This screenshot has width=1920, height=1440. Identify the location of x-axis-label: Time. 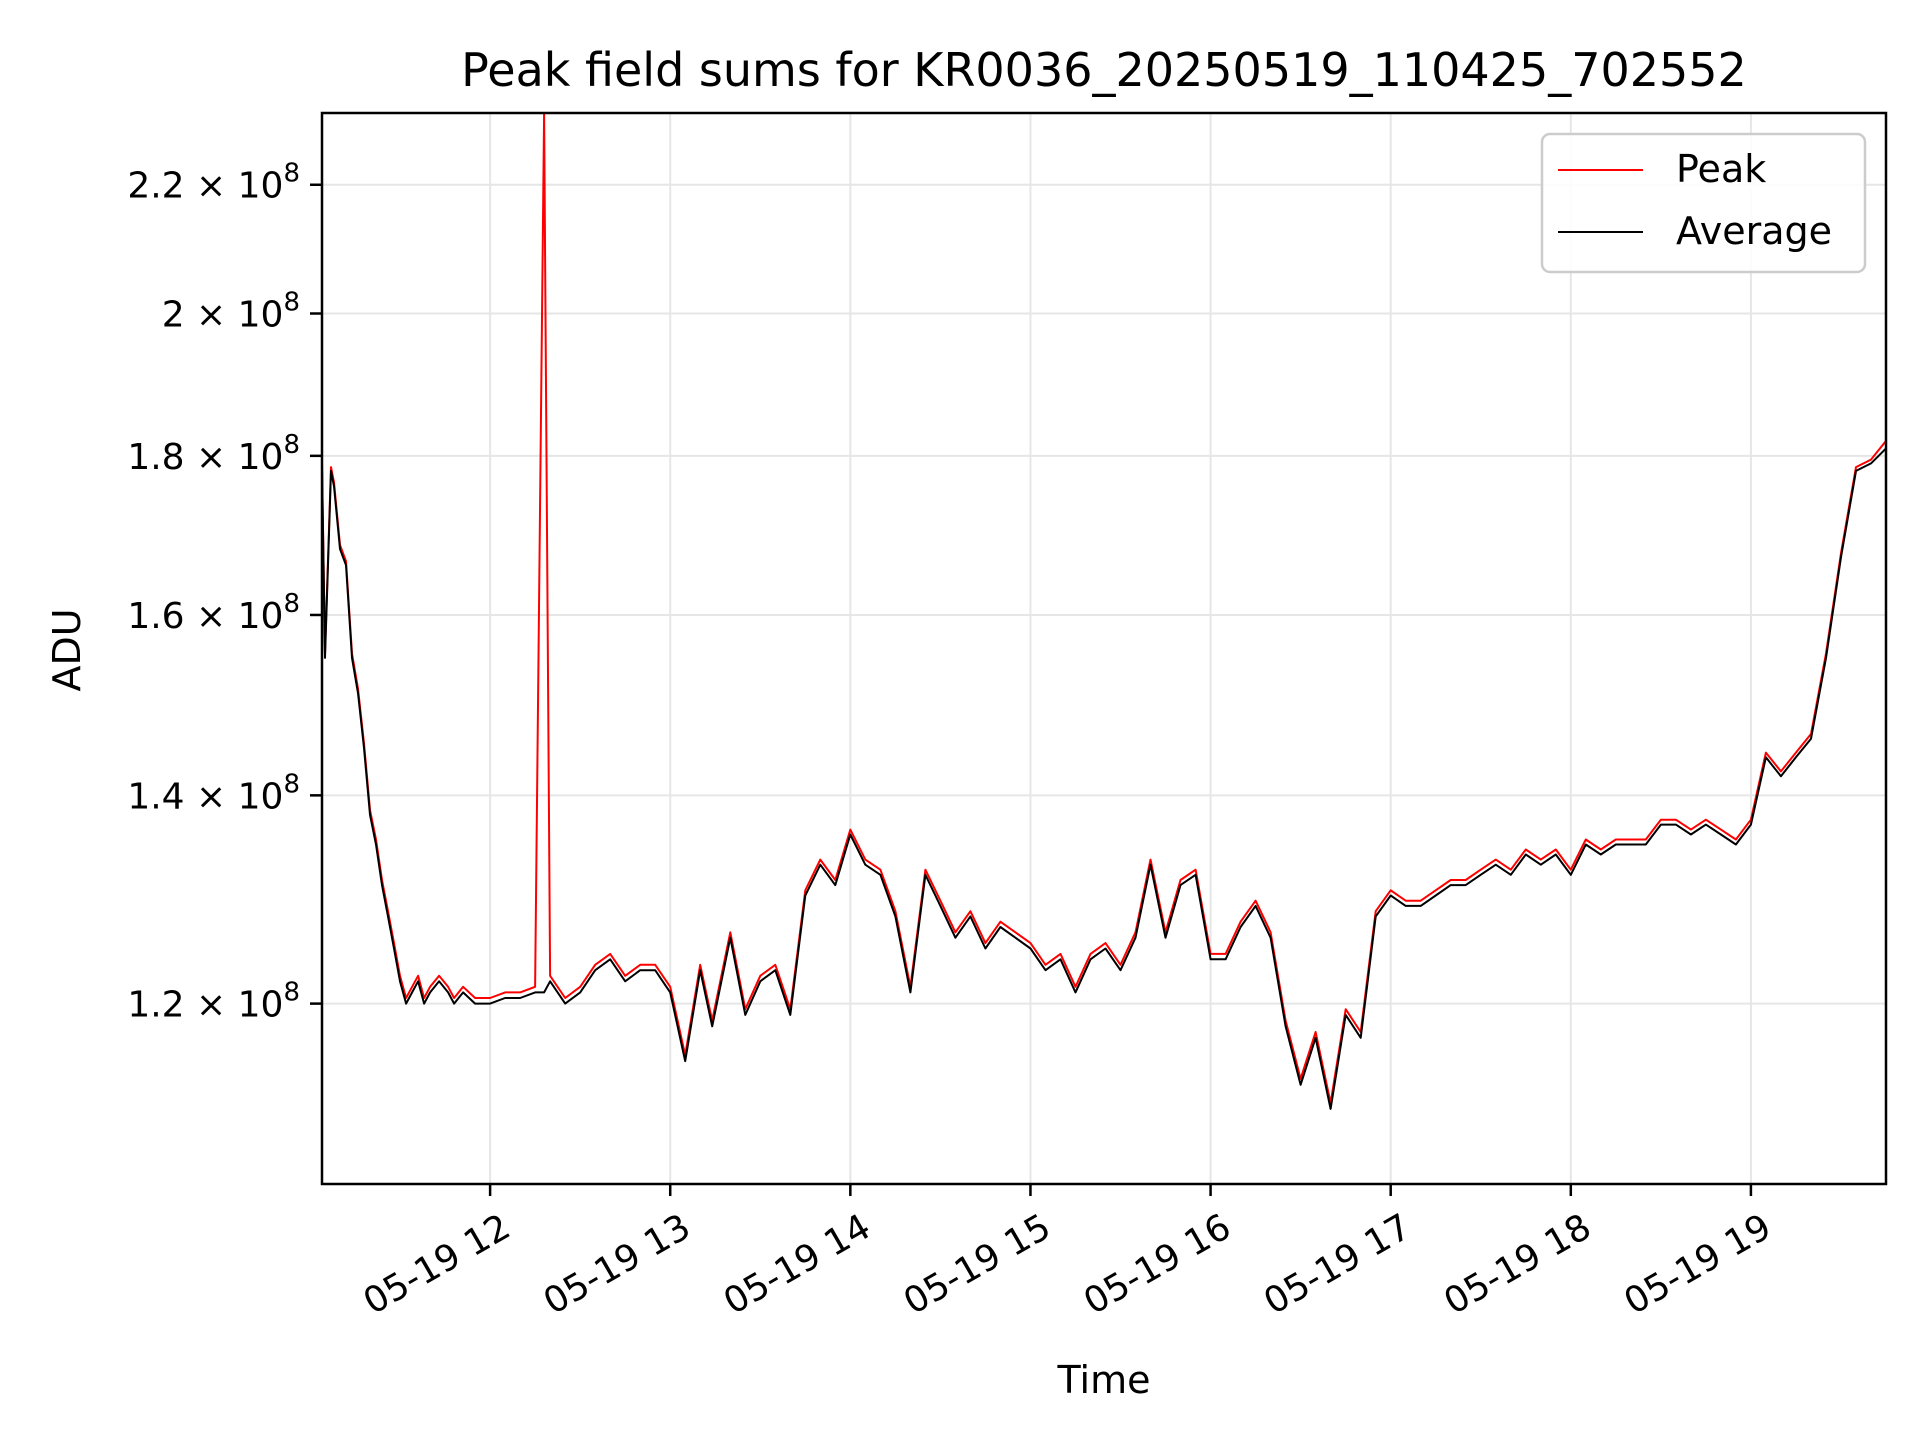
(1104, 1380).